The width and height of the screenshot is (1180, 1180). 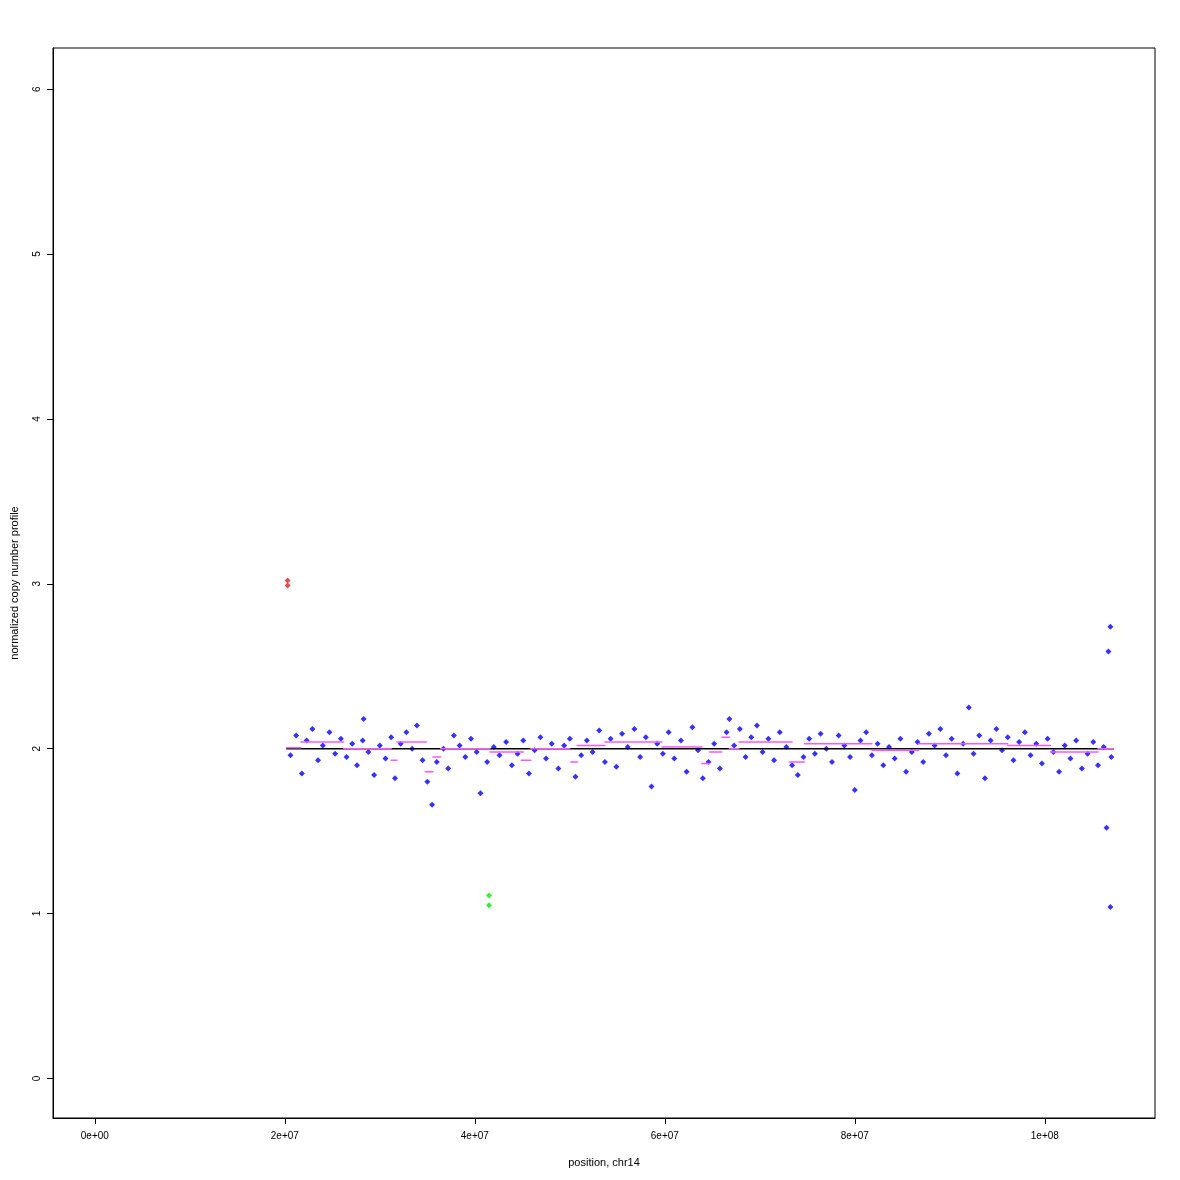 I want to click on y-tick-label: 6, so click(x=36, y=89).